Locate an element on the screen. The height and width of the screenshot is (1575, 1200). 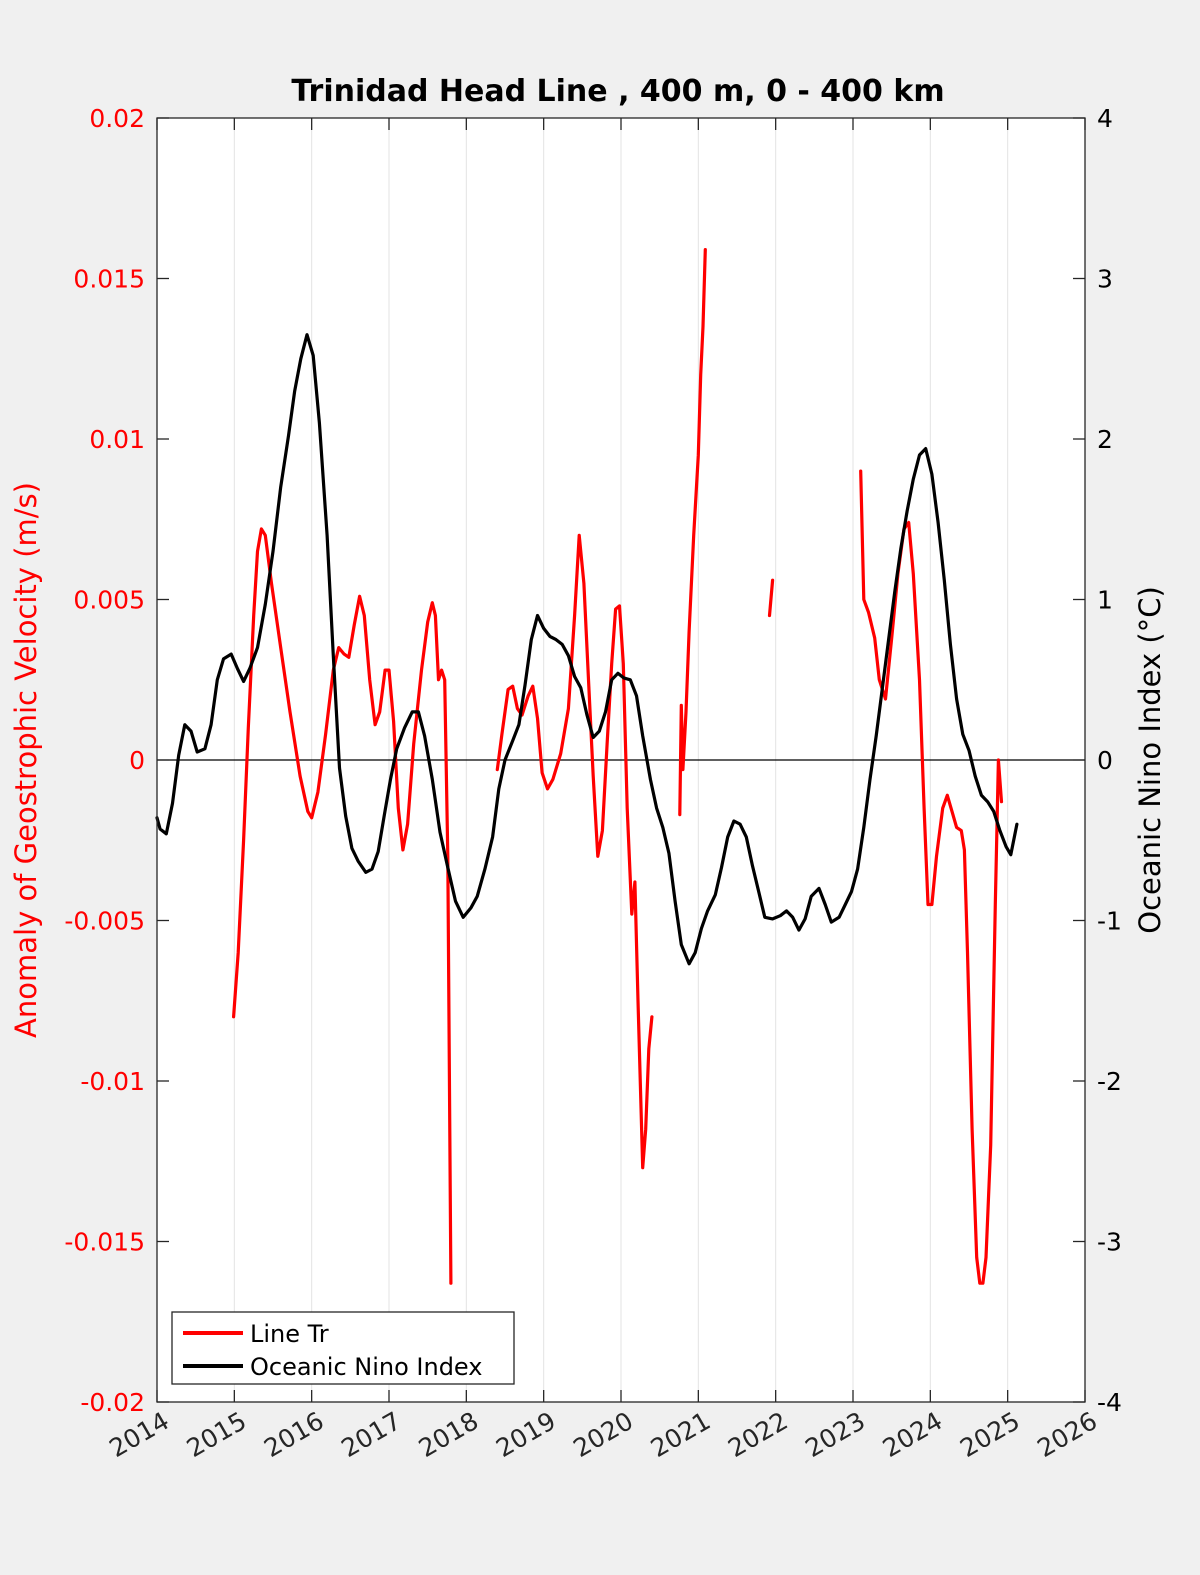
right-tick-label: -1 is located at coordinates (1109, 921).